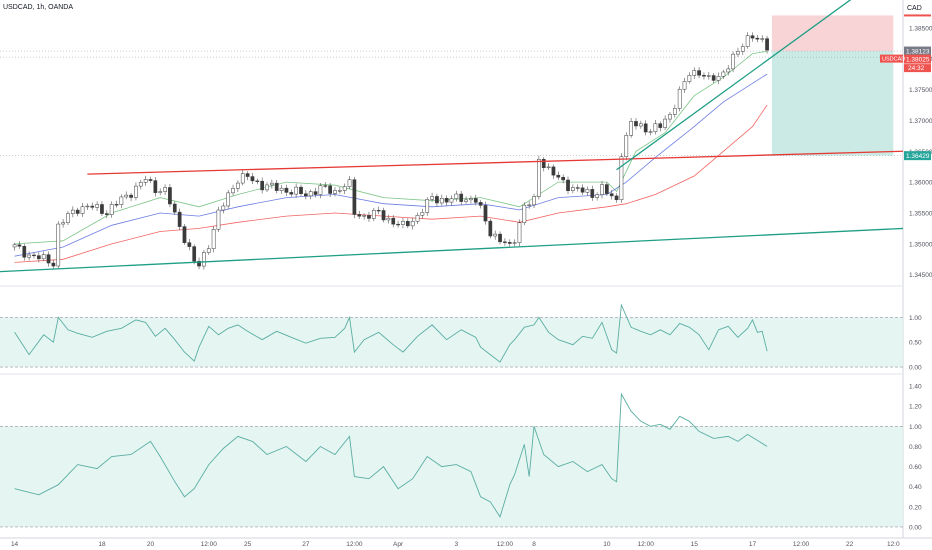 The width and height of the screenshot is (932, 550). I want to click on x-tick-label: 20, so click(151, 544).